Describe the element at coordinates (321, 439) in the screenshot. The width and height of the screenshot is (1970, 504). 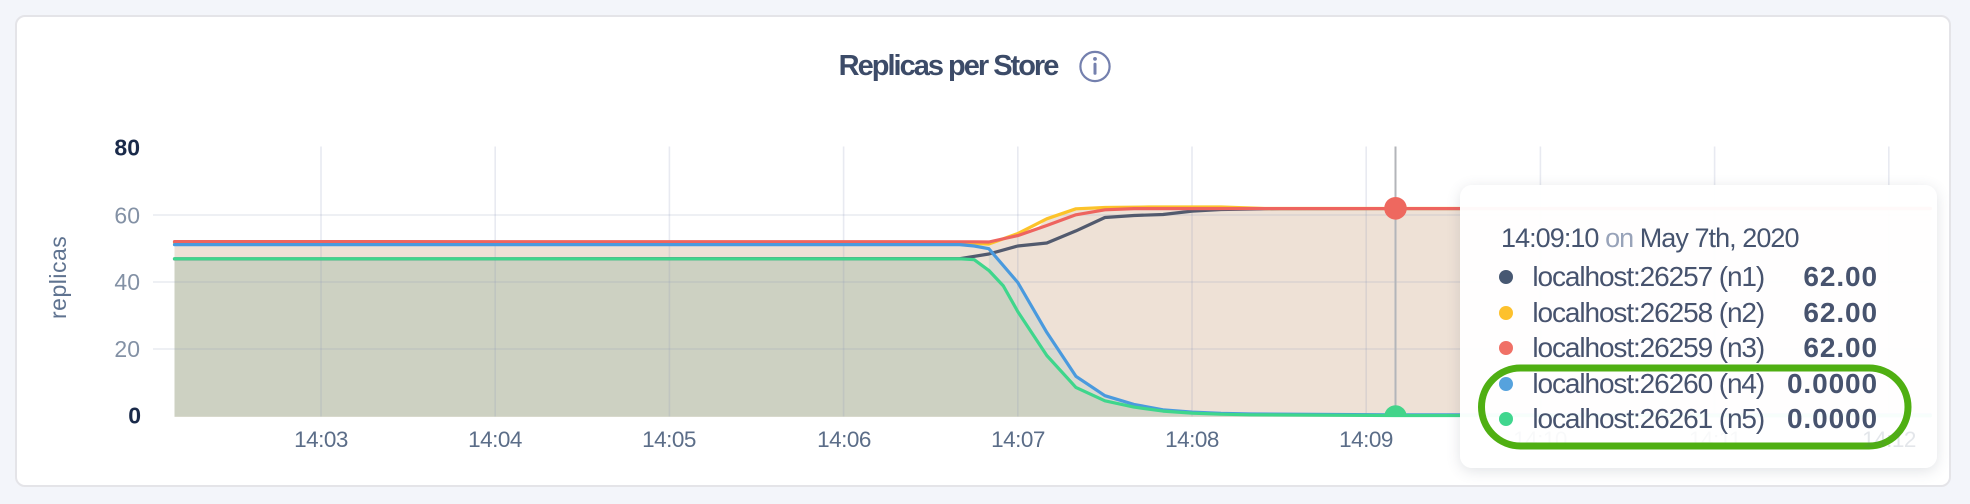
I see `svg-text: 14:03` at that location.